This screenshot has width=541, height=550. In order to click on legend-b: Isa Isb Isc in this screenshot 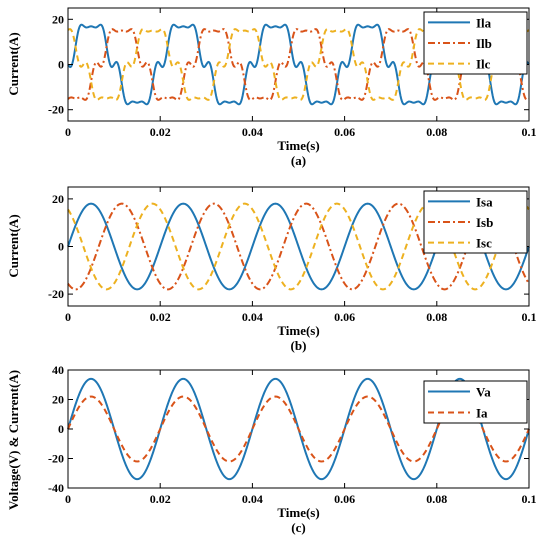, I will do `click(475, 222)`.